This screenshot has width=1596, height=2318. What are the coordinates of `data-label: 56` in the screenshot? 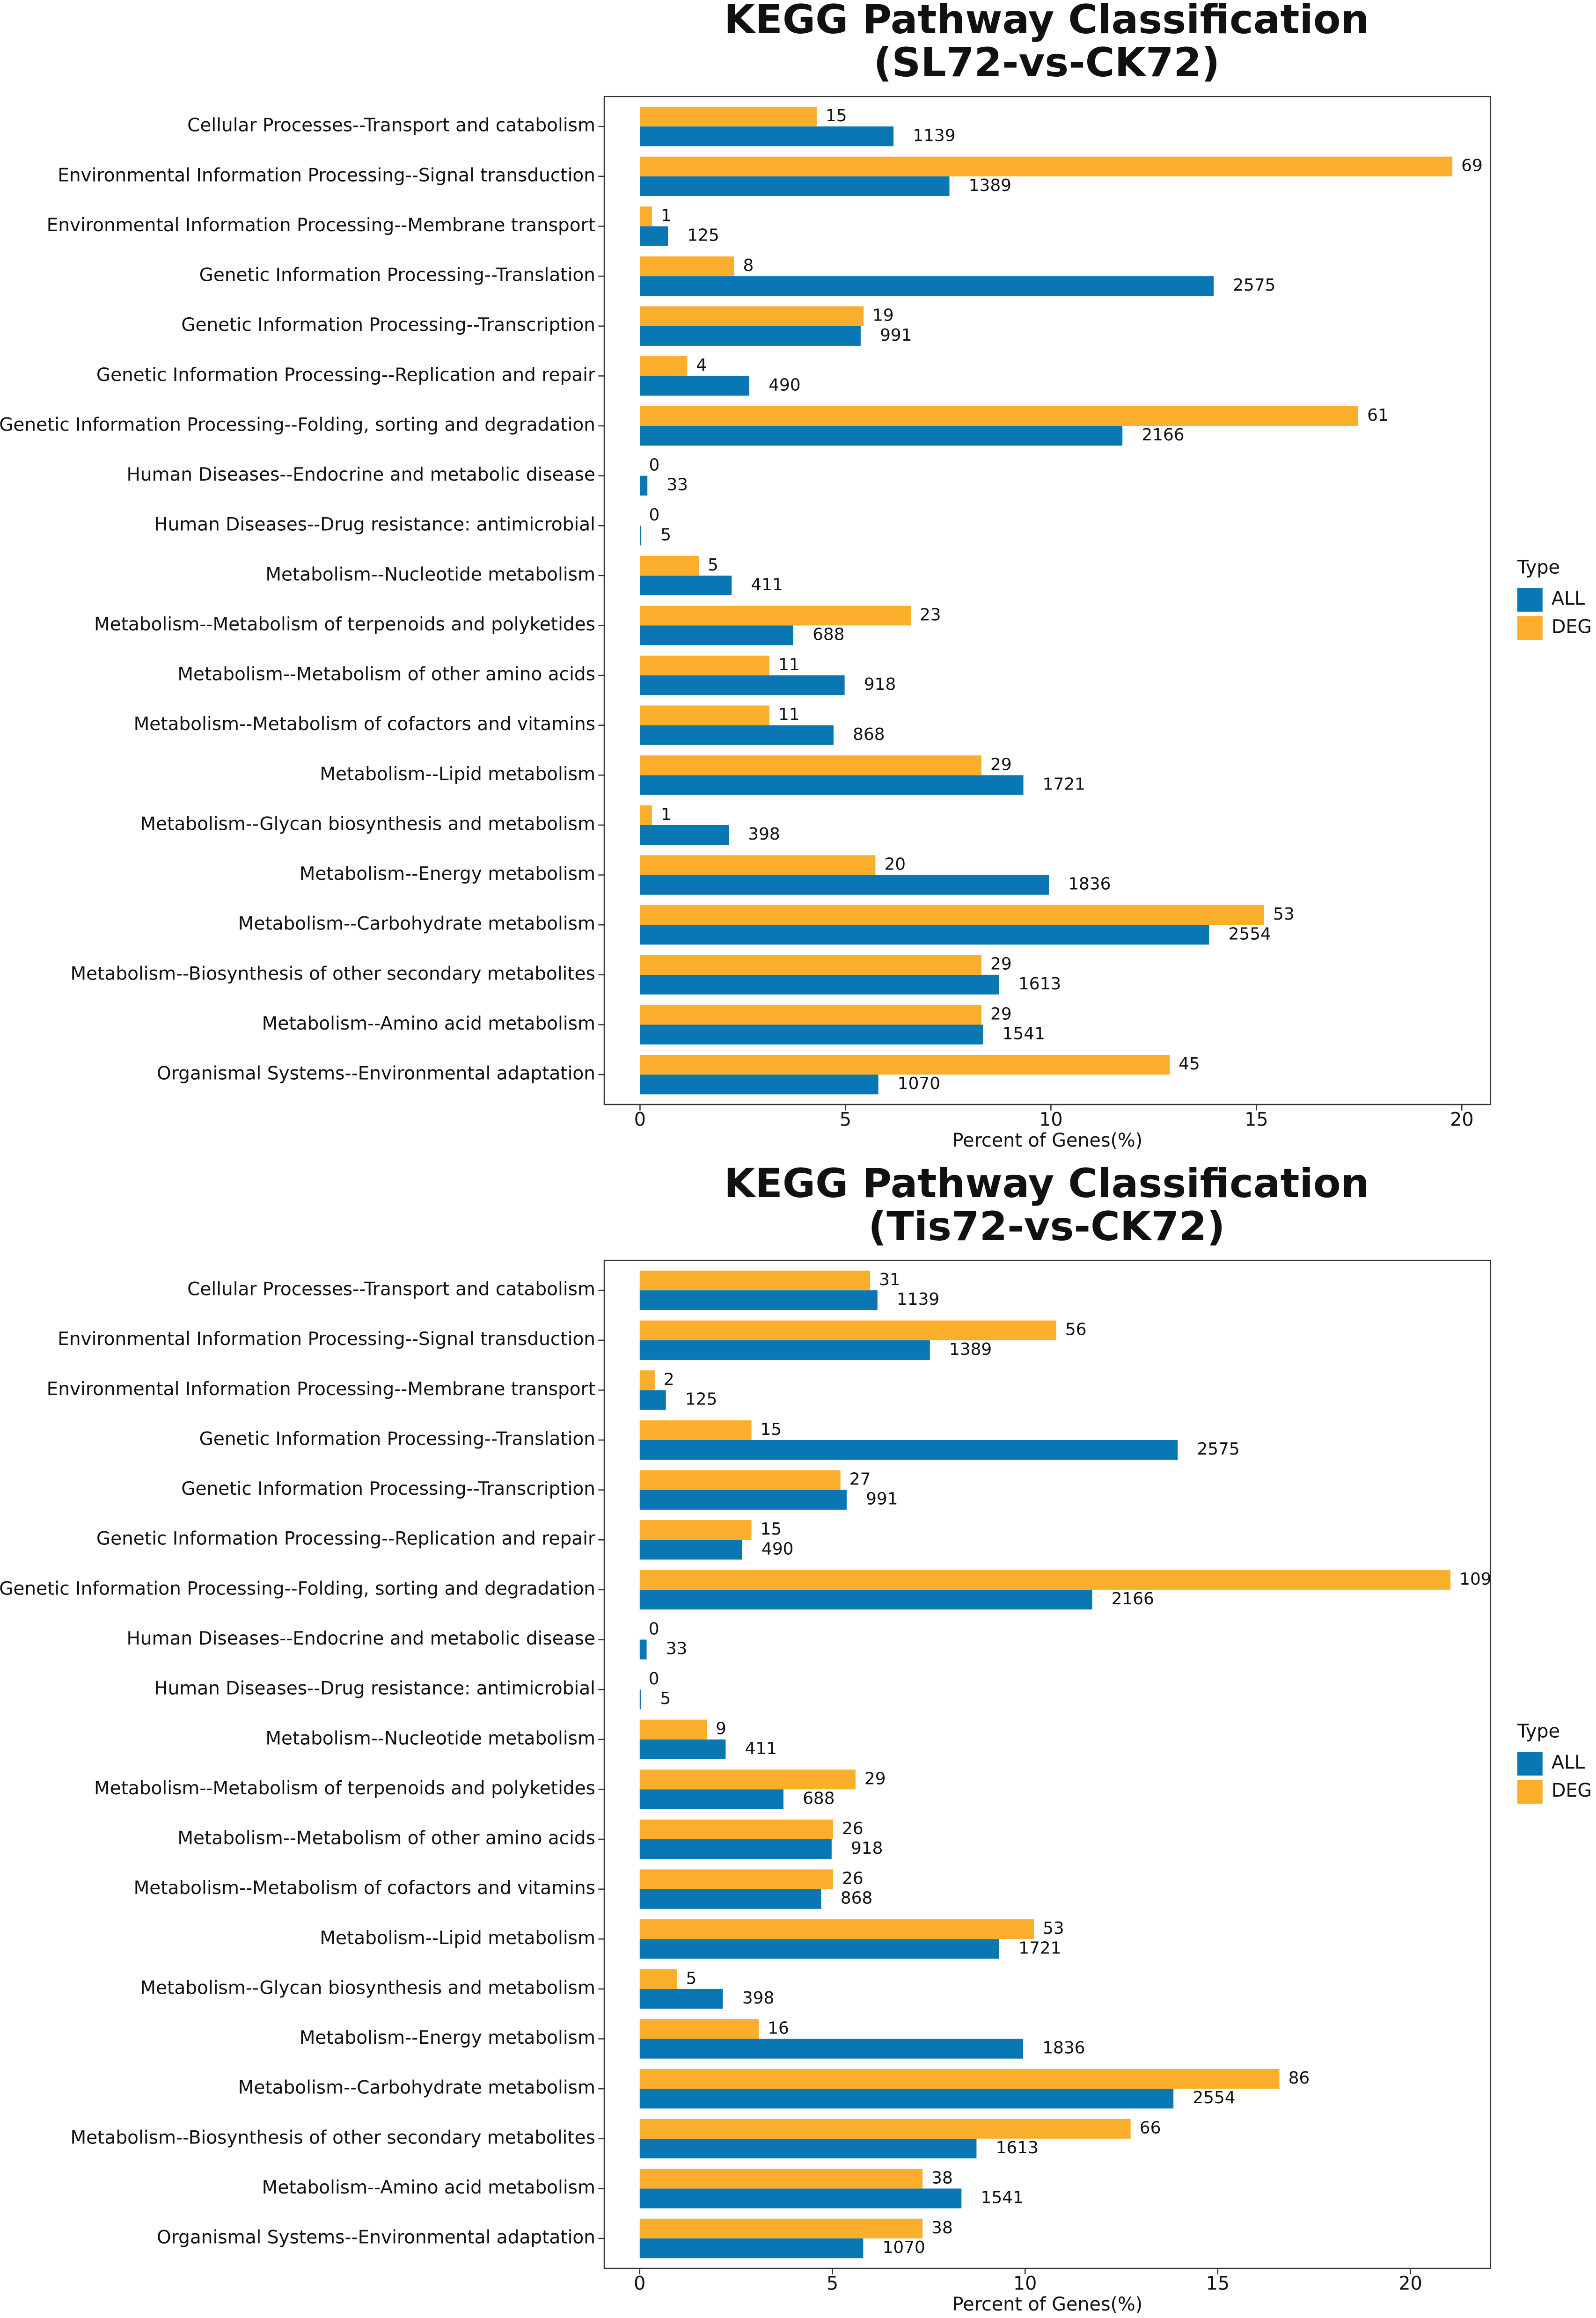 It's located at (1076, 1329).